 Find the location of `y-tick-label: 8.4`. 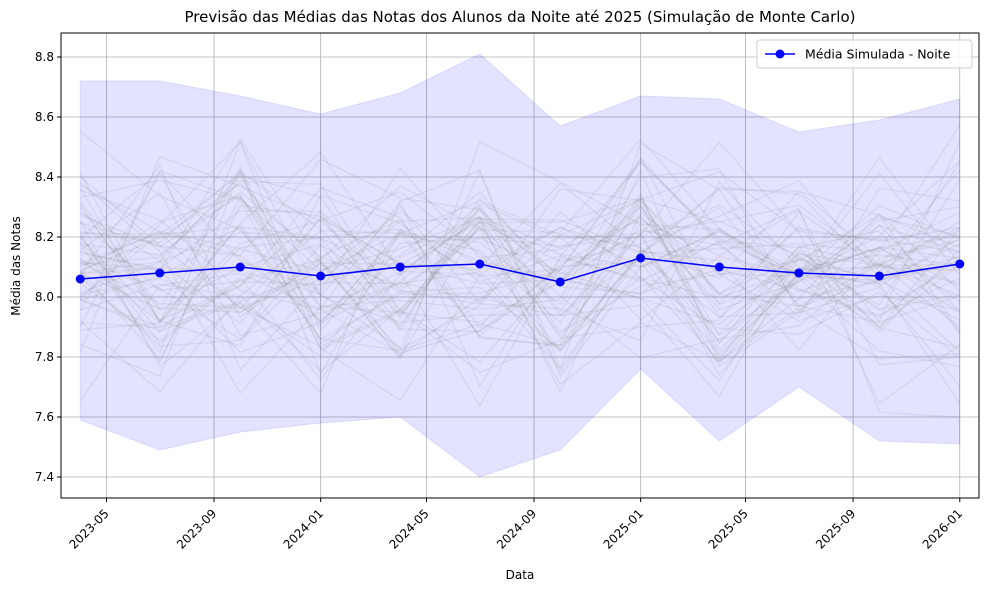

y-tick-label: 8.4 is located at coordinates (44, 177).